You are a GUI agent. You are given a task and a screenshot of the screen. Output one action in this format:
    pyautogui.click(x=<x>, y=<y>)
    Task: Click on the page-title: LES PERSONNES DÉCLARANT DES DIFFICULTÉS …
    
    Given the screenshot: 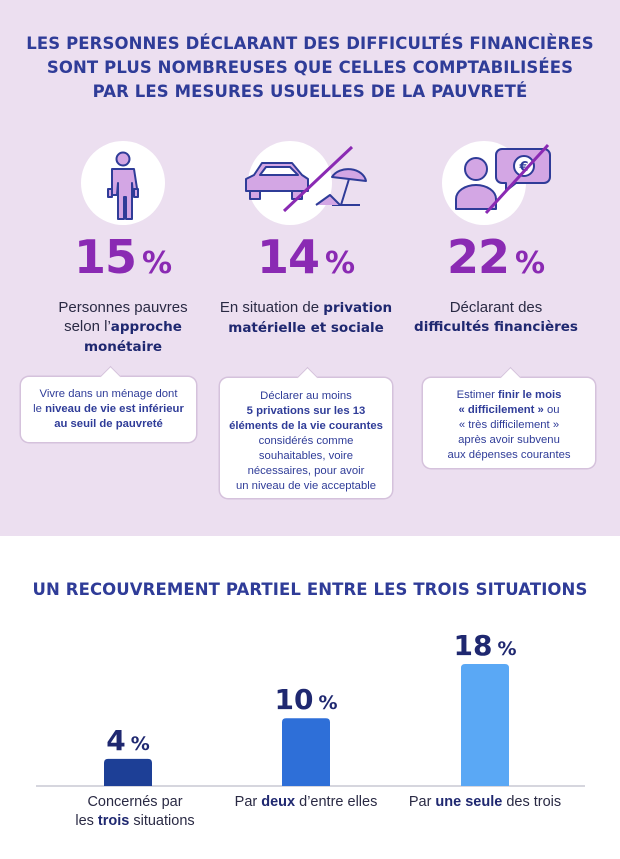 What is the action you would take?
    pyautogui.click(x=310, y=68)
    